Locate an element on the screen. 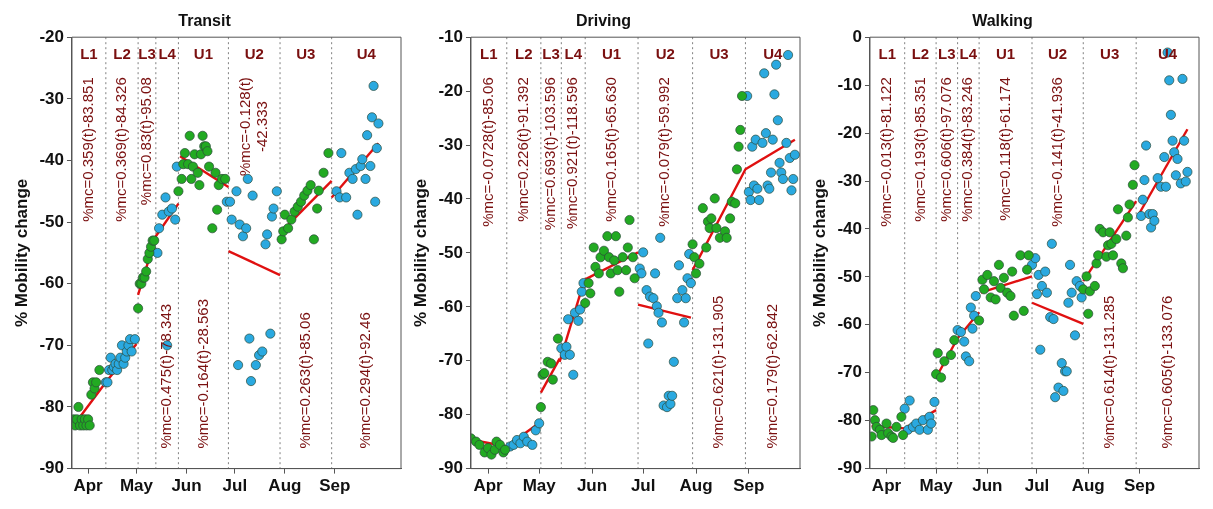  annotation: %mc=-0.164(t)-28.563 is located at coordinates (202, 373).